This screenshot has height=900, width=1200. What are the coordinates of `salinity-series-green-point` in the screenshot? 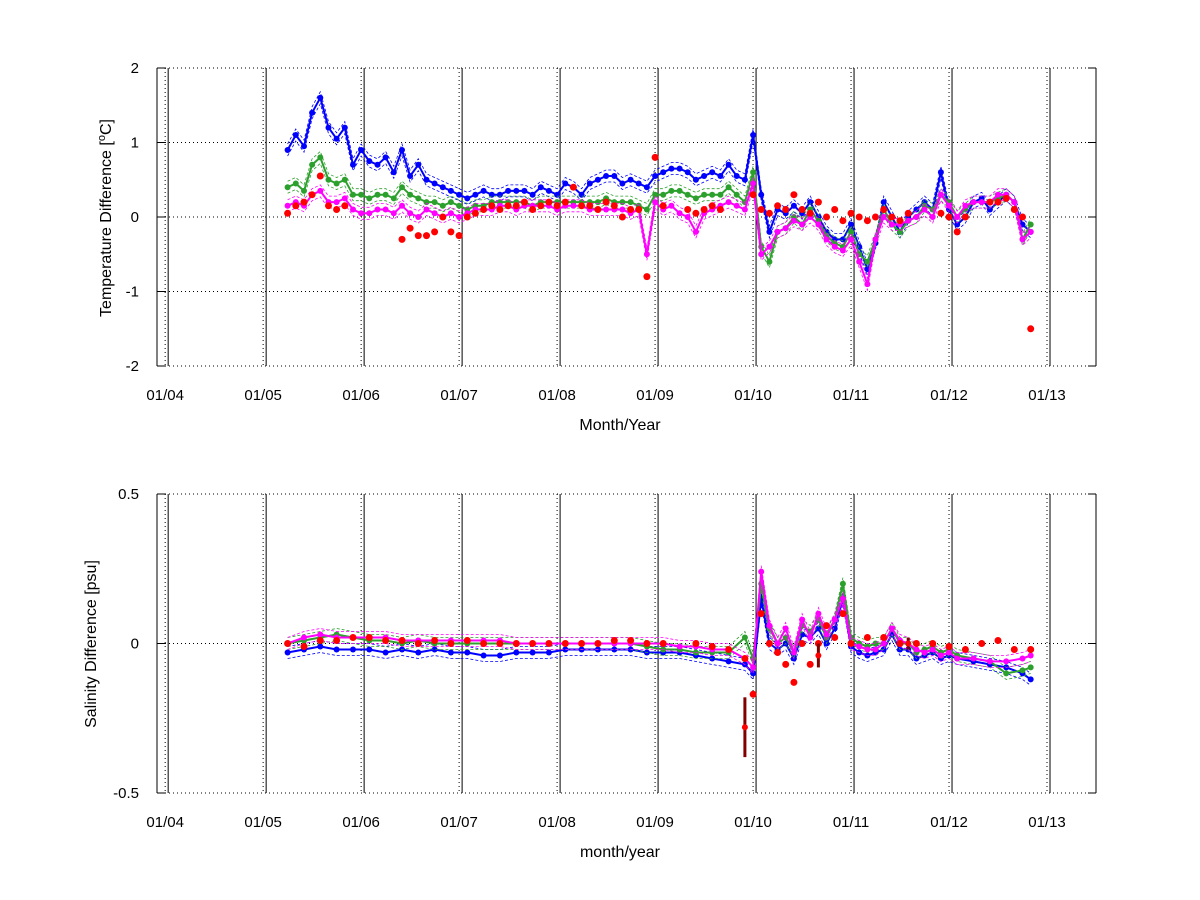 It's located at (1030, 667).